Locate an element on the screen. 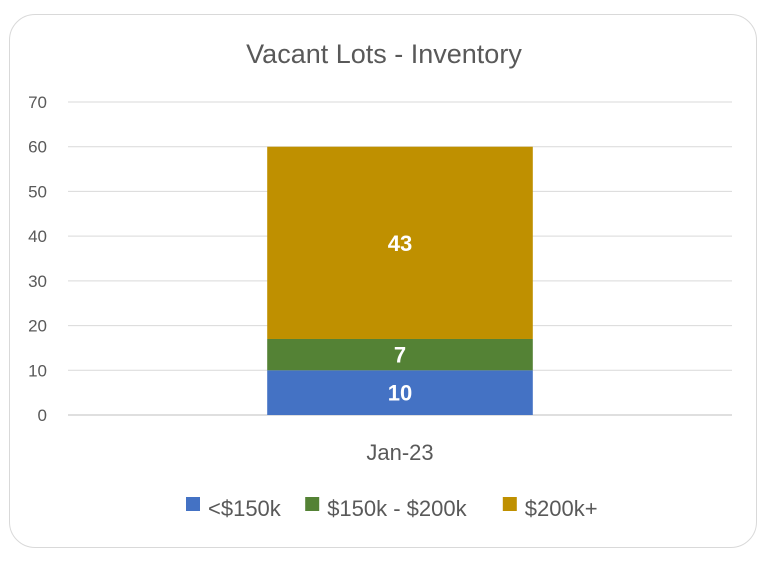 The width and height of the screenshot is (778, 567). data-label: 10 is located at coordinates (400, 393).